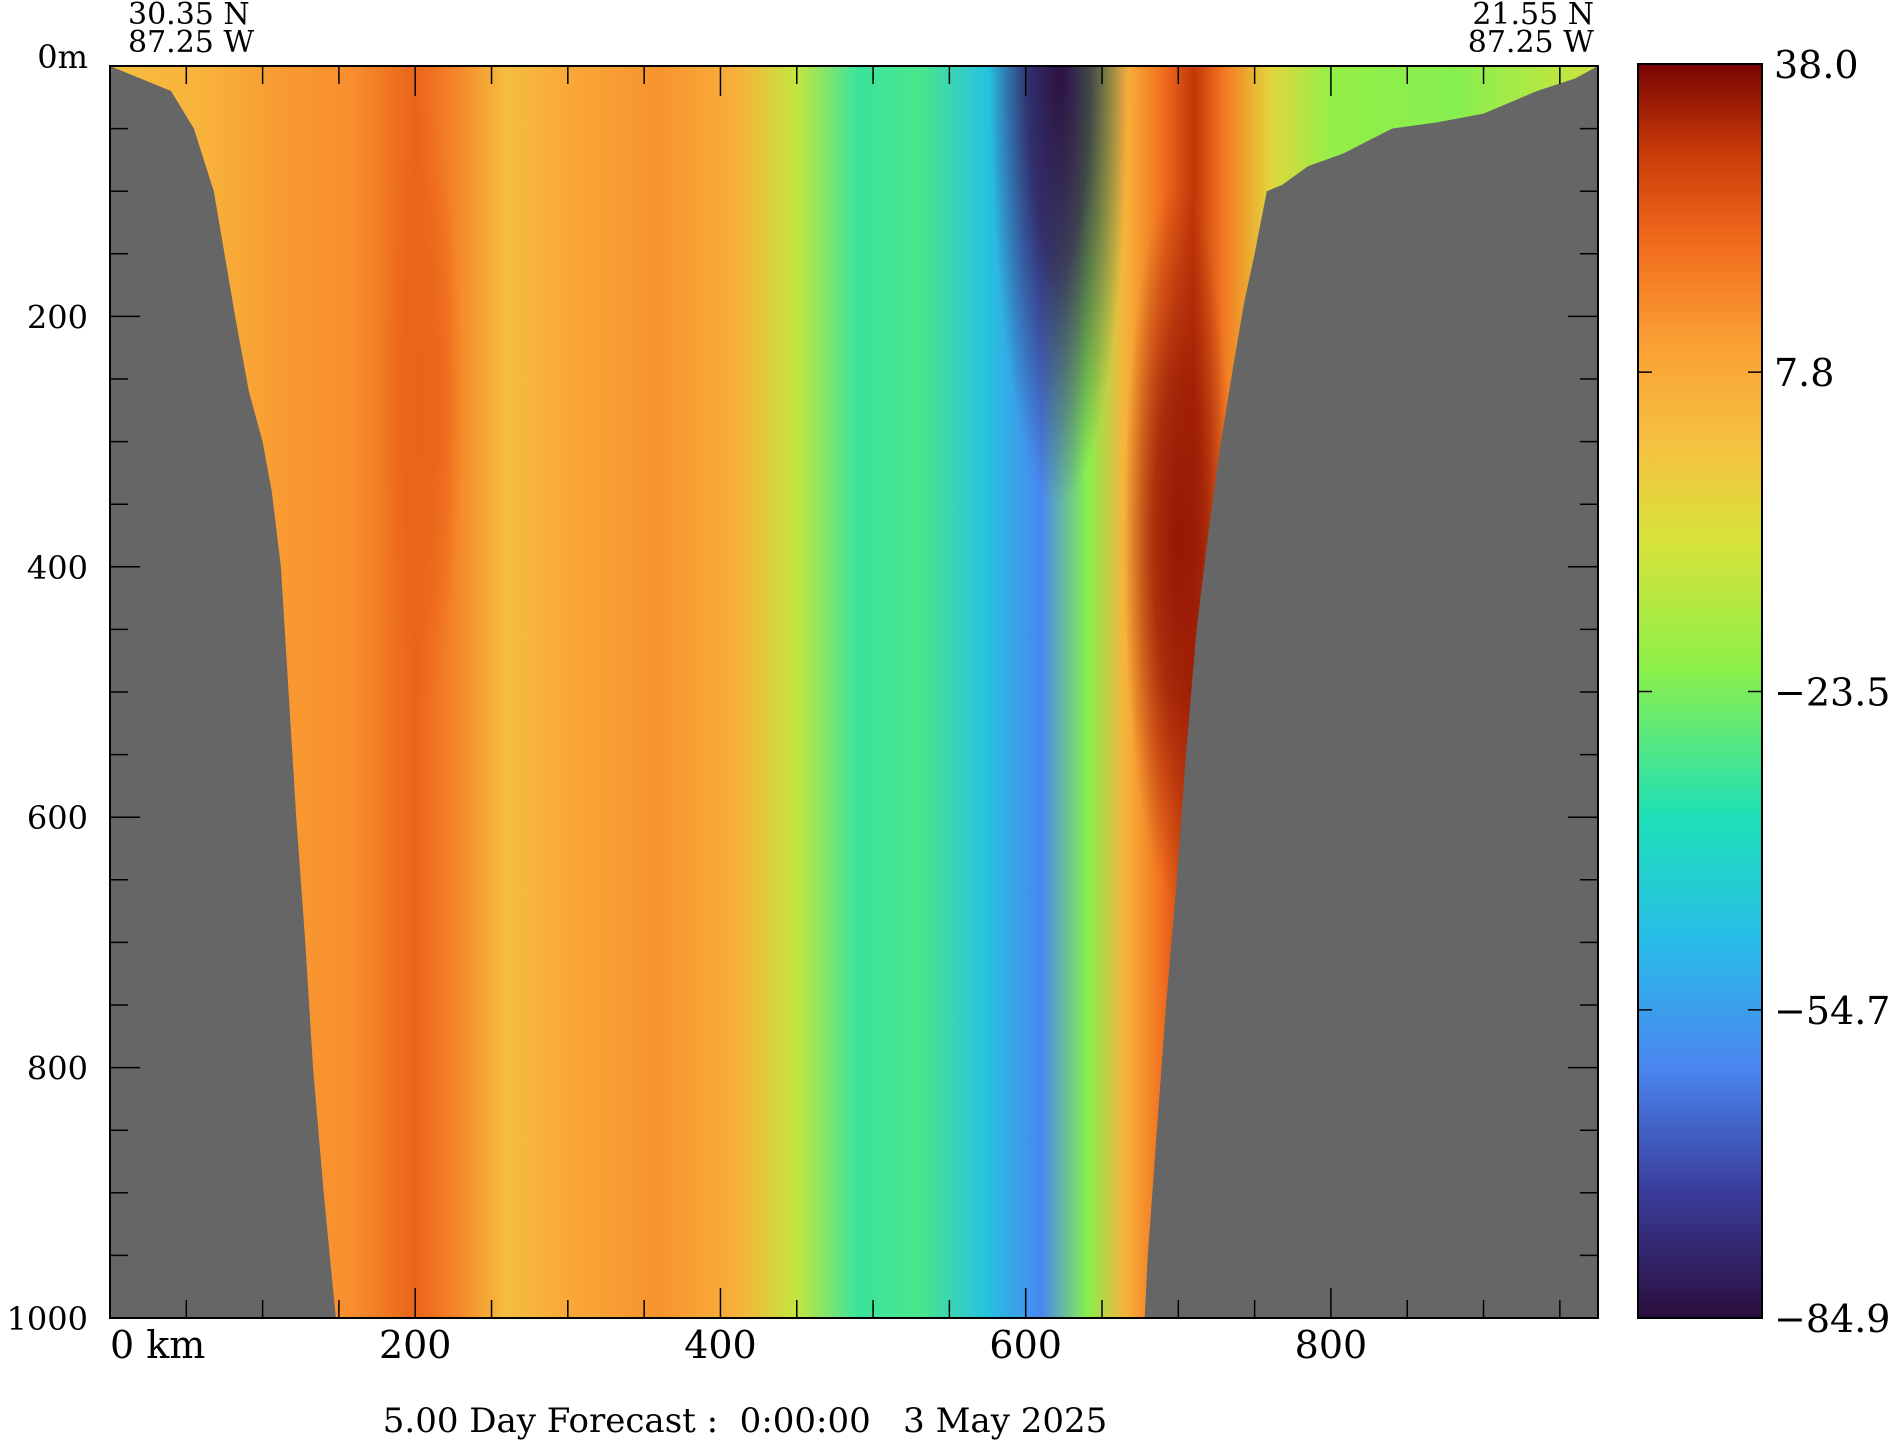  What do you see at coordinates (1531, 42) in the screenshot?
I see `end-lon-label: 87.25 W` at bounding box center [1531, 42].